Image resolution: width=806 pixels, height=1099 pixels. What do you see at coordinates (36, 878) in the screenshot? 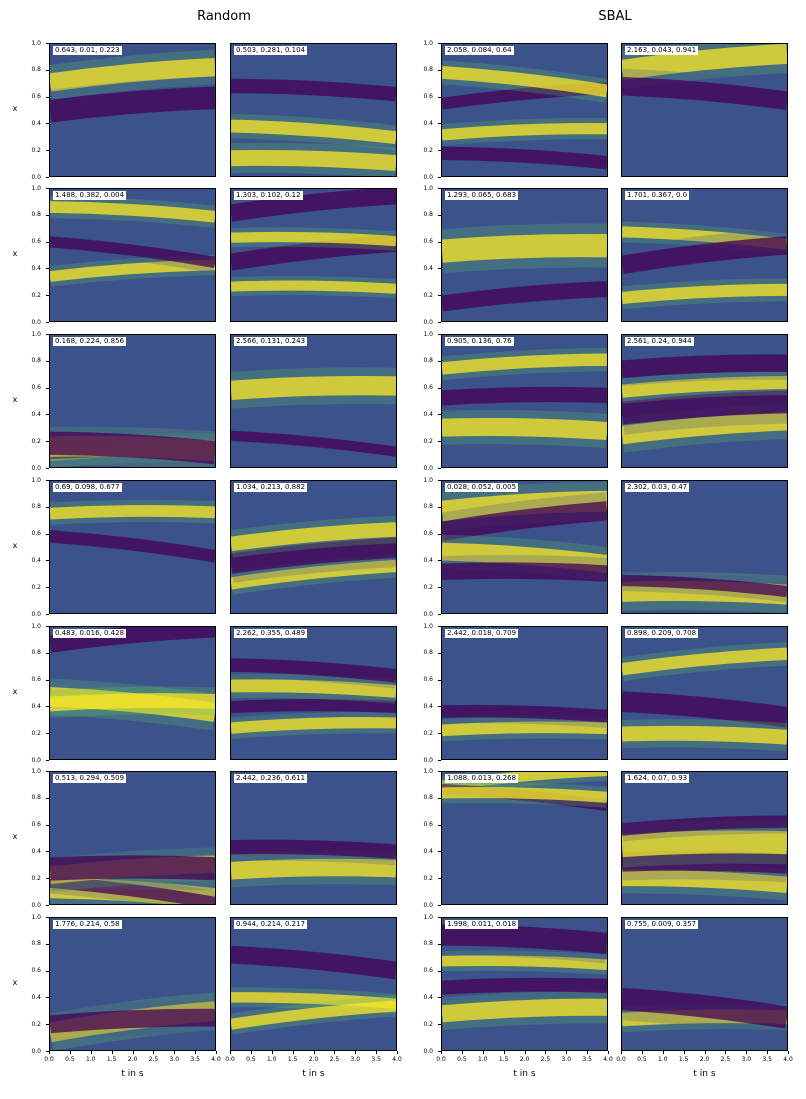
I see `y-tick-label: 0.2` at bounding box center [36, 878].